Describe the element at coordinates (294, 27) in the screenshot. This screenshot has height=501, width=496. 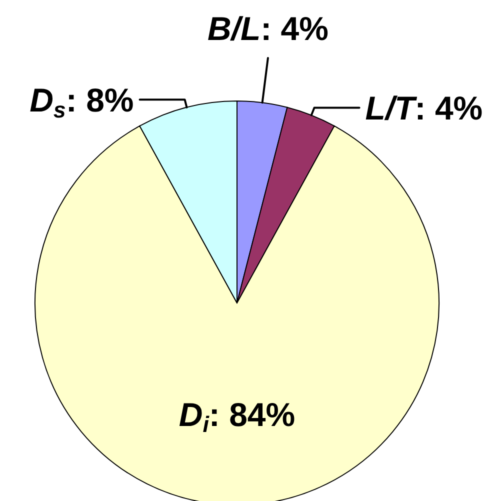
I see `data-label: : 4%` at that location.